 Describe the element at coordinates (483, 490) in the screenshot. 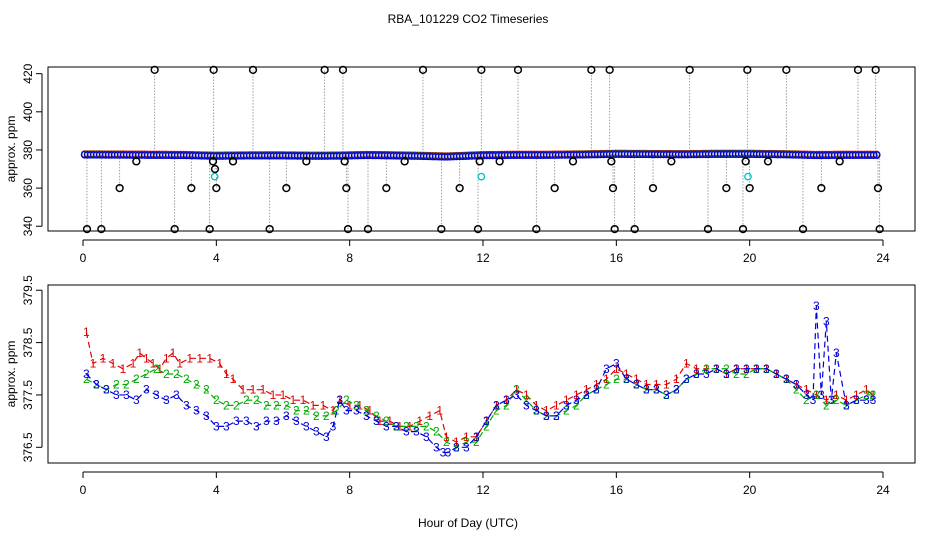

I see `bottom-x-tick-label: 12` at that location.